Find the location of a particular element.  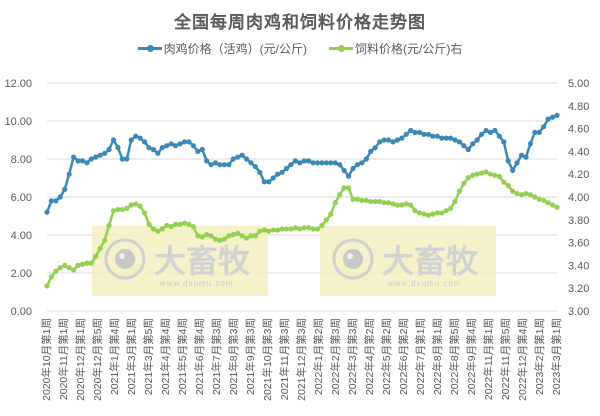

watermark-url: www.dxumu.com is located at coordinates (196, 283).